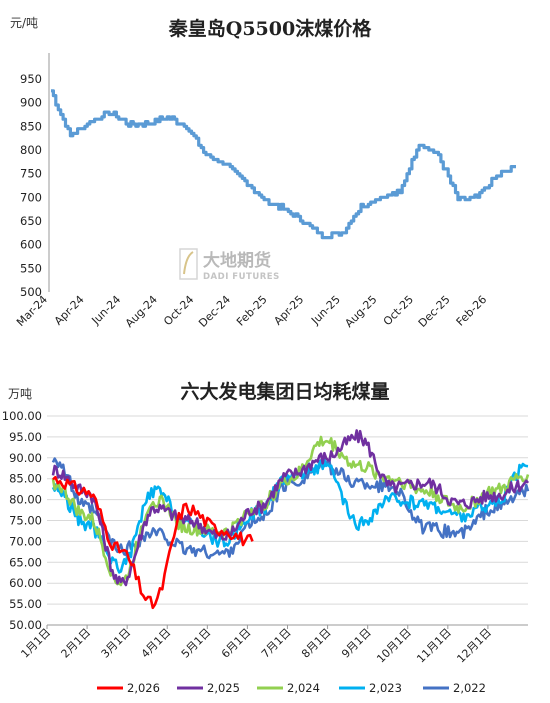 This screenshot has width=550, height=703. What do you see at coordinates (284, 391) in the screenshot?
I see `consumption-chart-title: 六大发电集团日均耗煤量` at bounding box center [284, 391].